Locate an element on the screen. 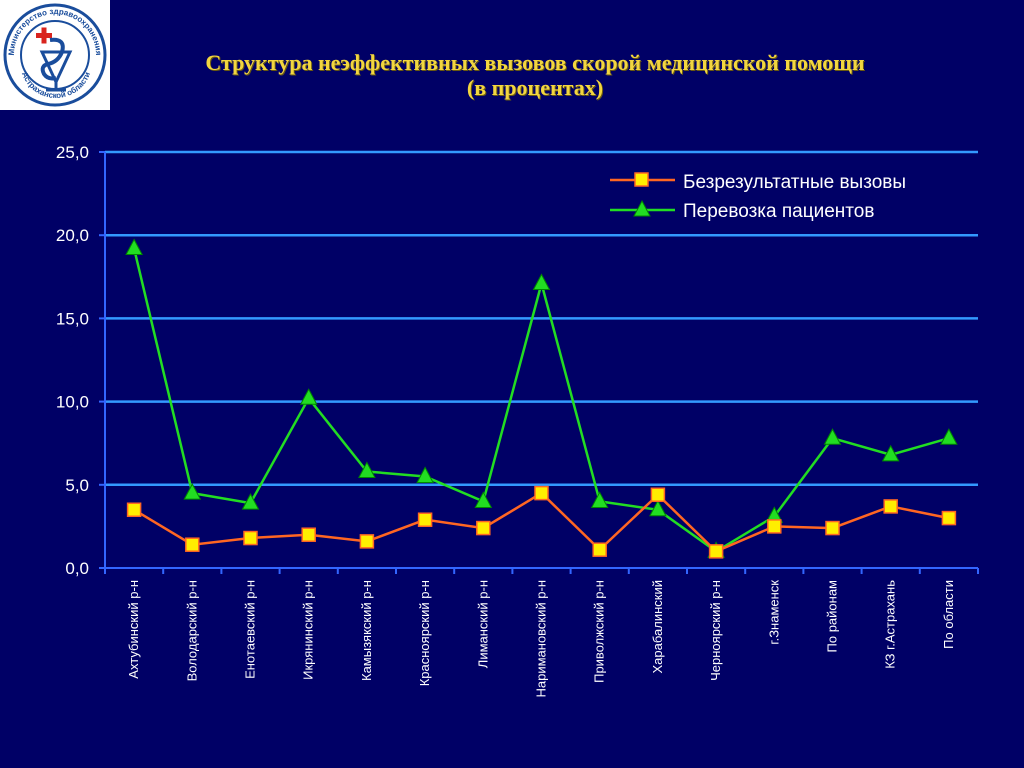  y-tick-label: 5,0 is located at coordinates (77, 485).